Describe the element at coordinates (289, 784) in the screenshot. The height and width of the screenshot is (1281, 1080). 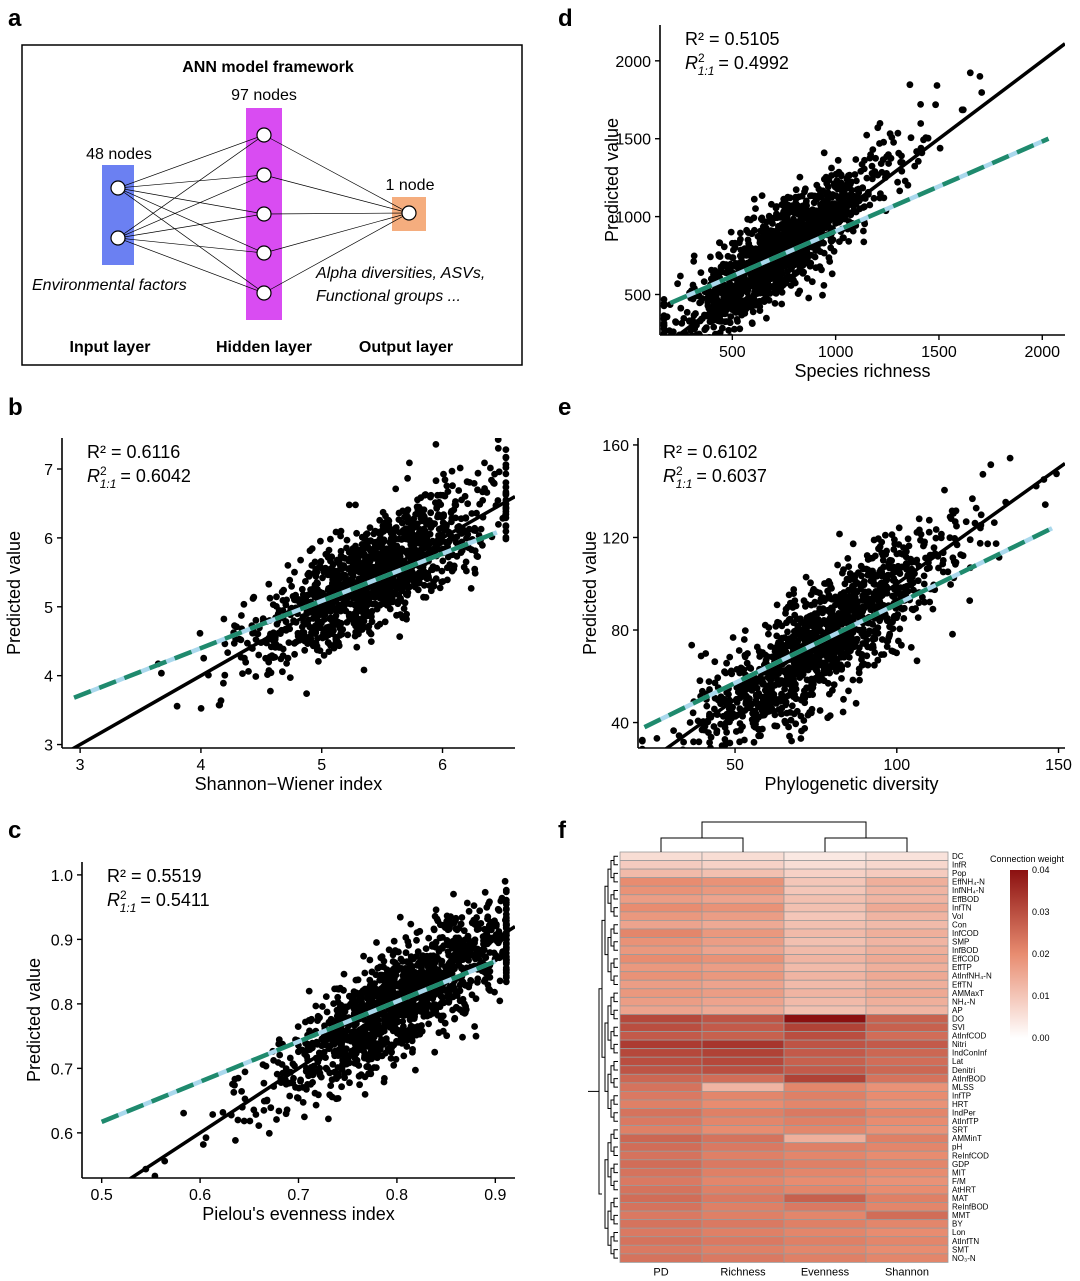
I see `x-axis-label: Shannon−Wiener index` at that location.